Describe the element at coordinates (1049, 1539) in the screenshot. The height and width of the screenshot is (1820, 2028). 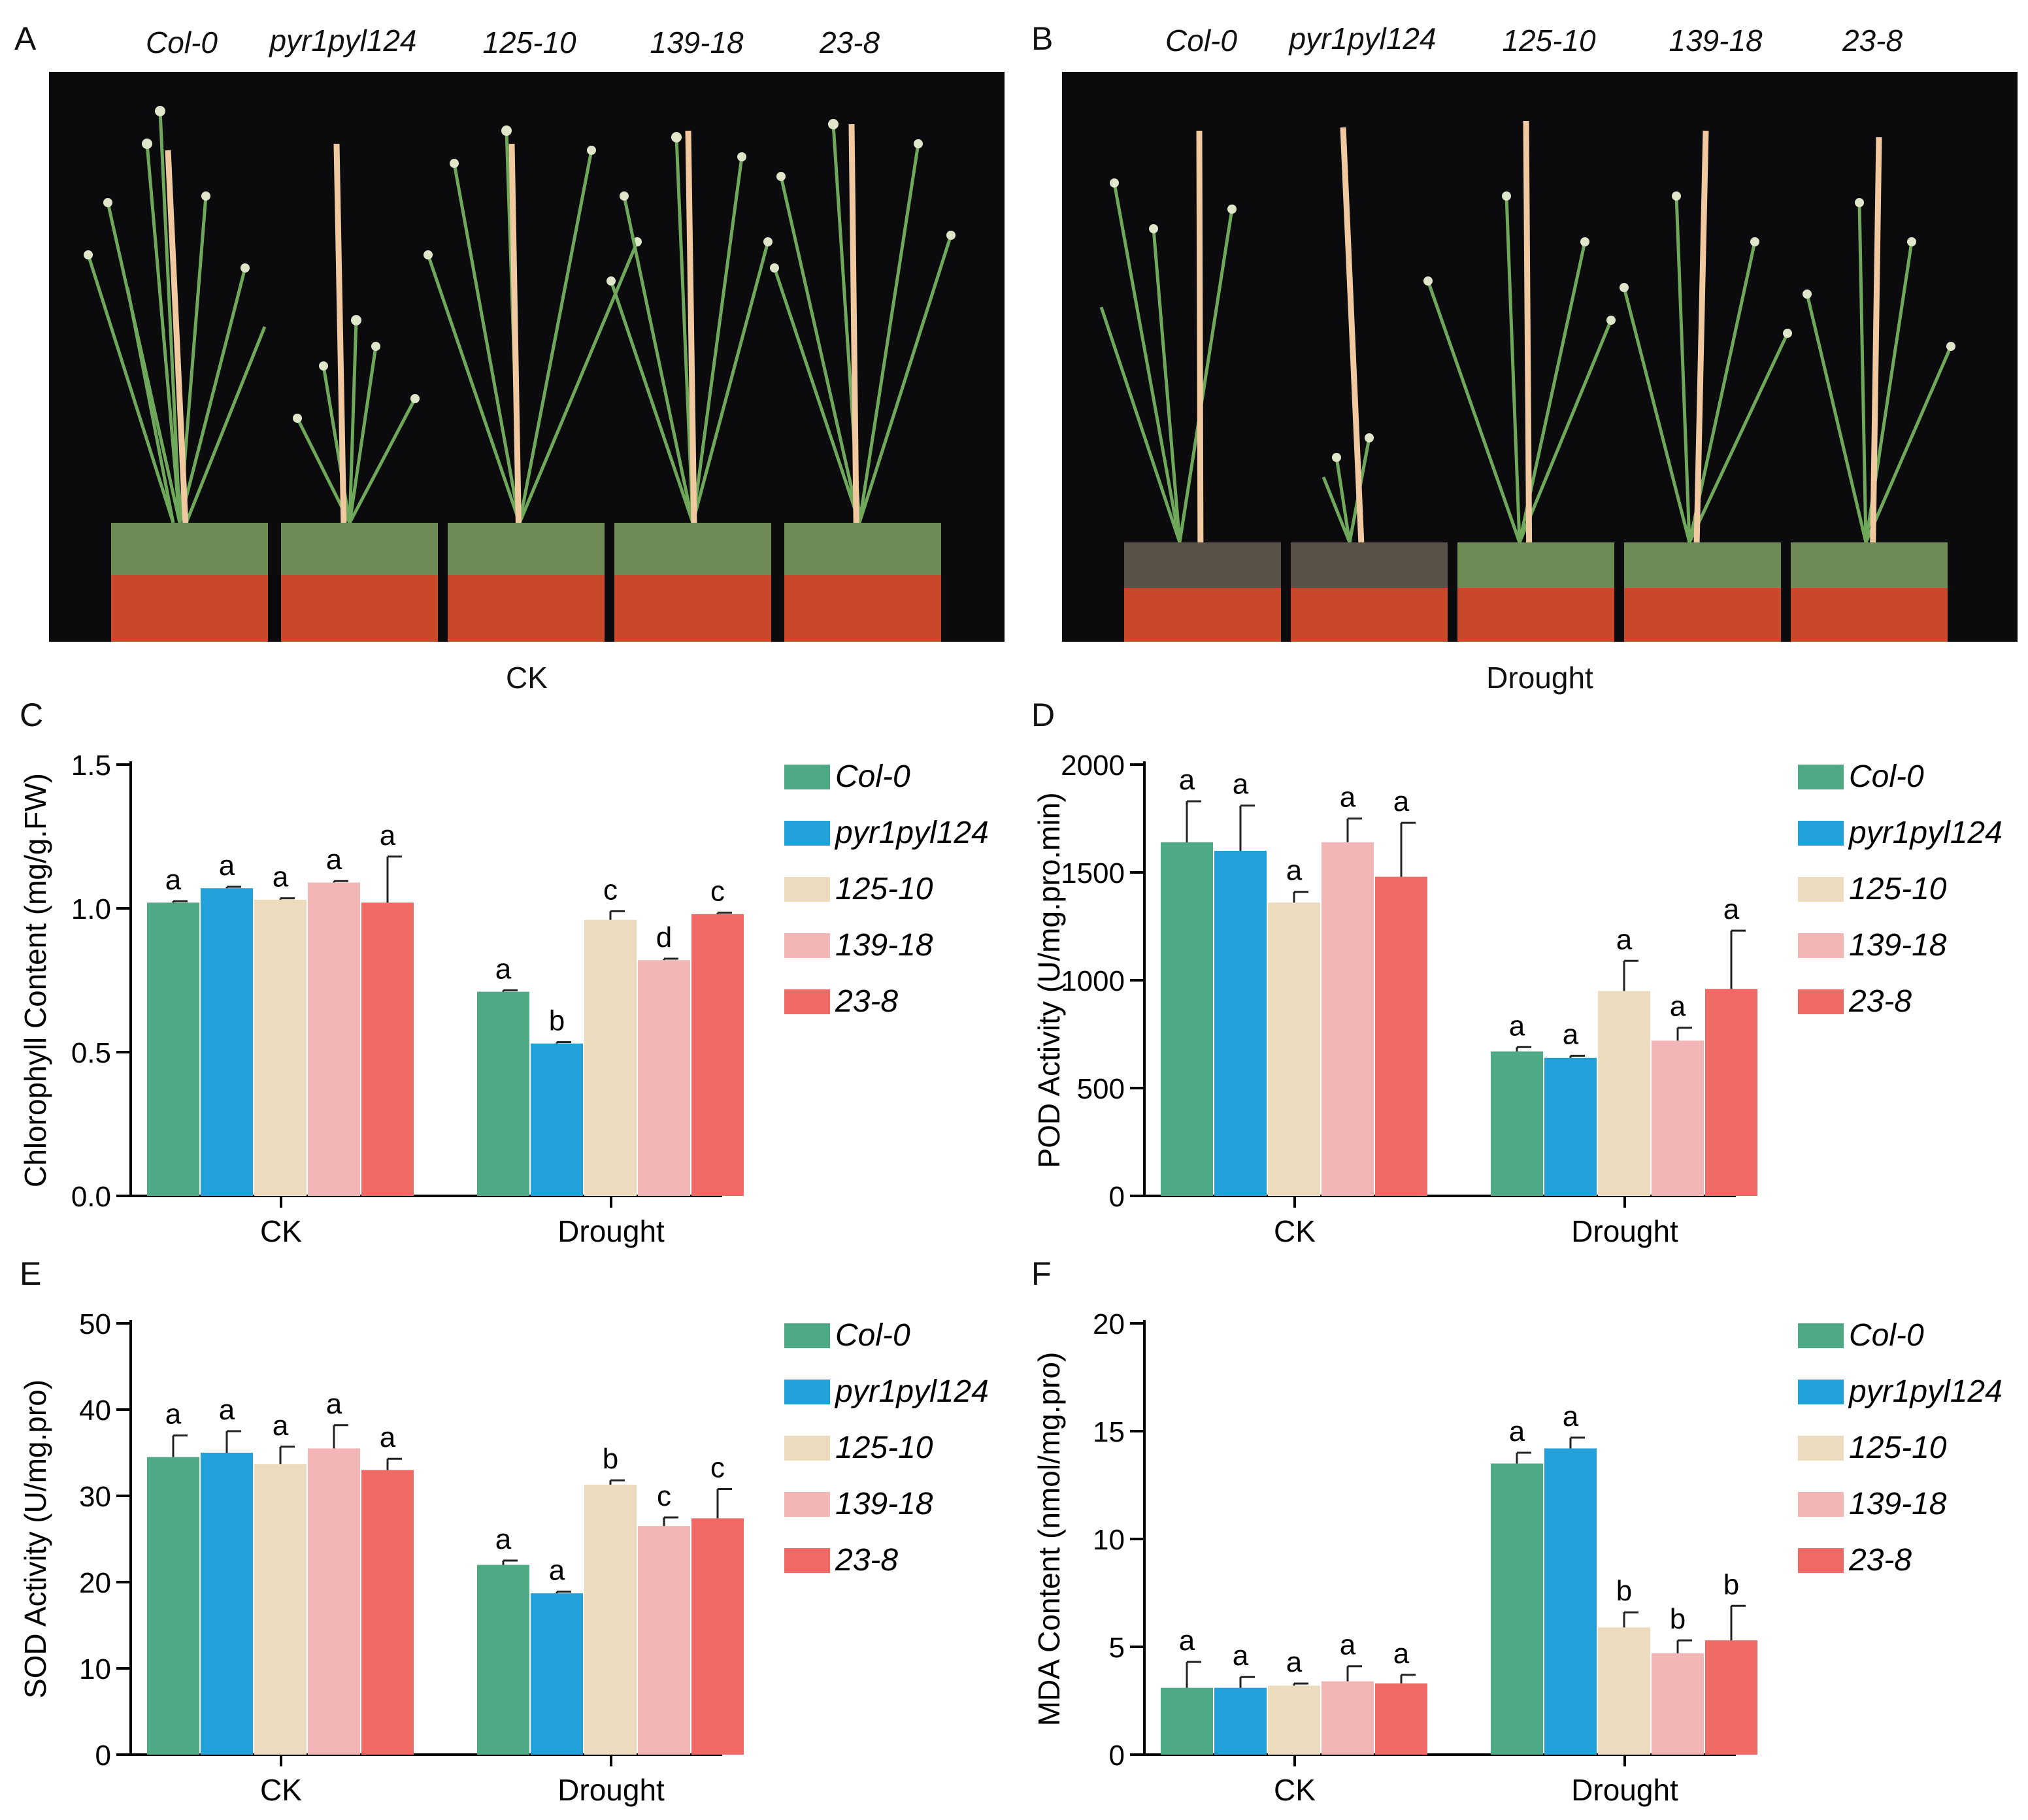
I see `y-axis-label: MDA Content (nmol/mg.pro)` at that location.